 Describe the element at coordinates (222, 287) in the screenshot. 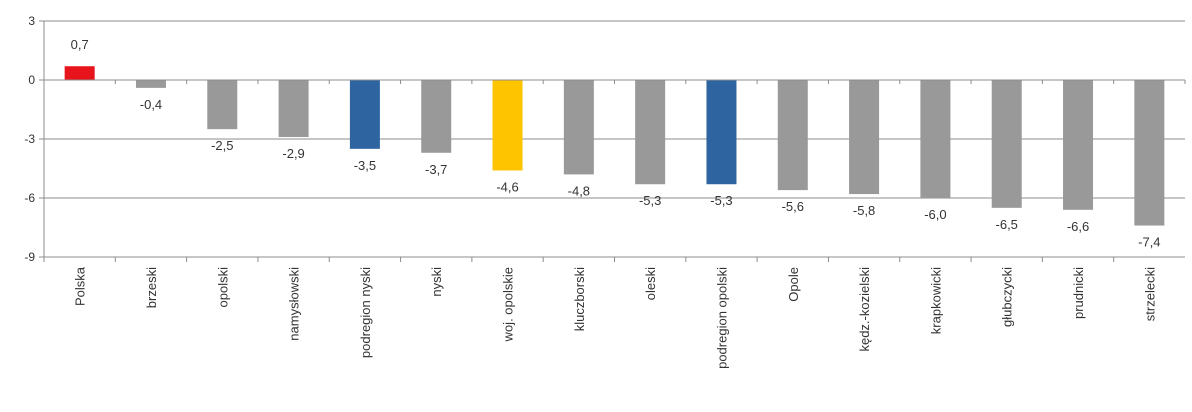

I see `x-tick-label: opolski` at that location.